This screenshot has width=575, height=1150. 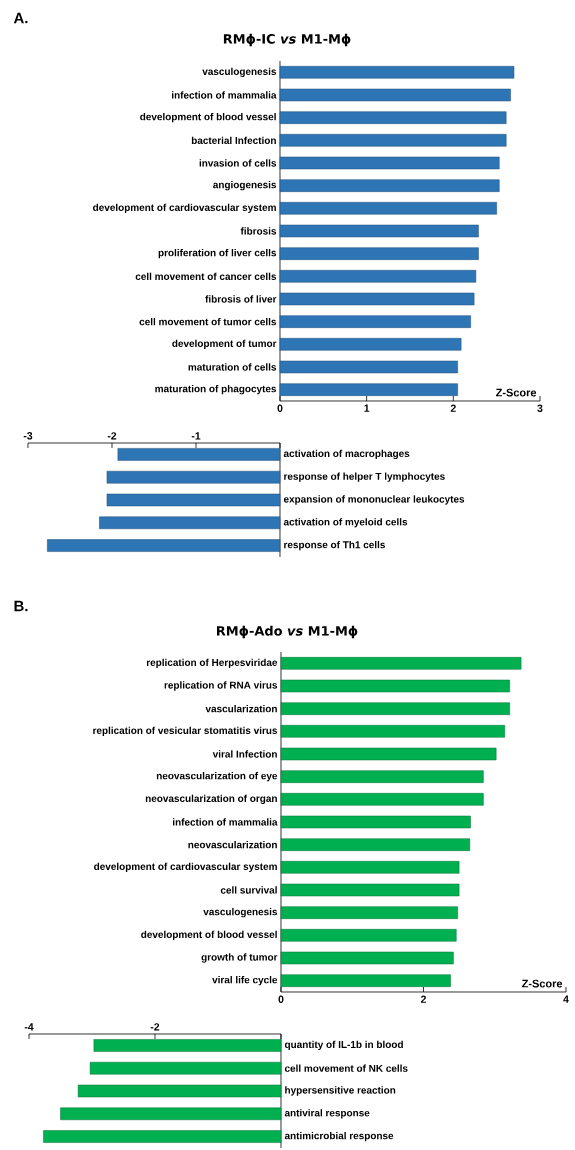 What do you see at coordinates (232, 845) in the screenshot?
I see `y-tick-label: neovascularization` at bounding box center [232, 845].